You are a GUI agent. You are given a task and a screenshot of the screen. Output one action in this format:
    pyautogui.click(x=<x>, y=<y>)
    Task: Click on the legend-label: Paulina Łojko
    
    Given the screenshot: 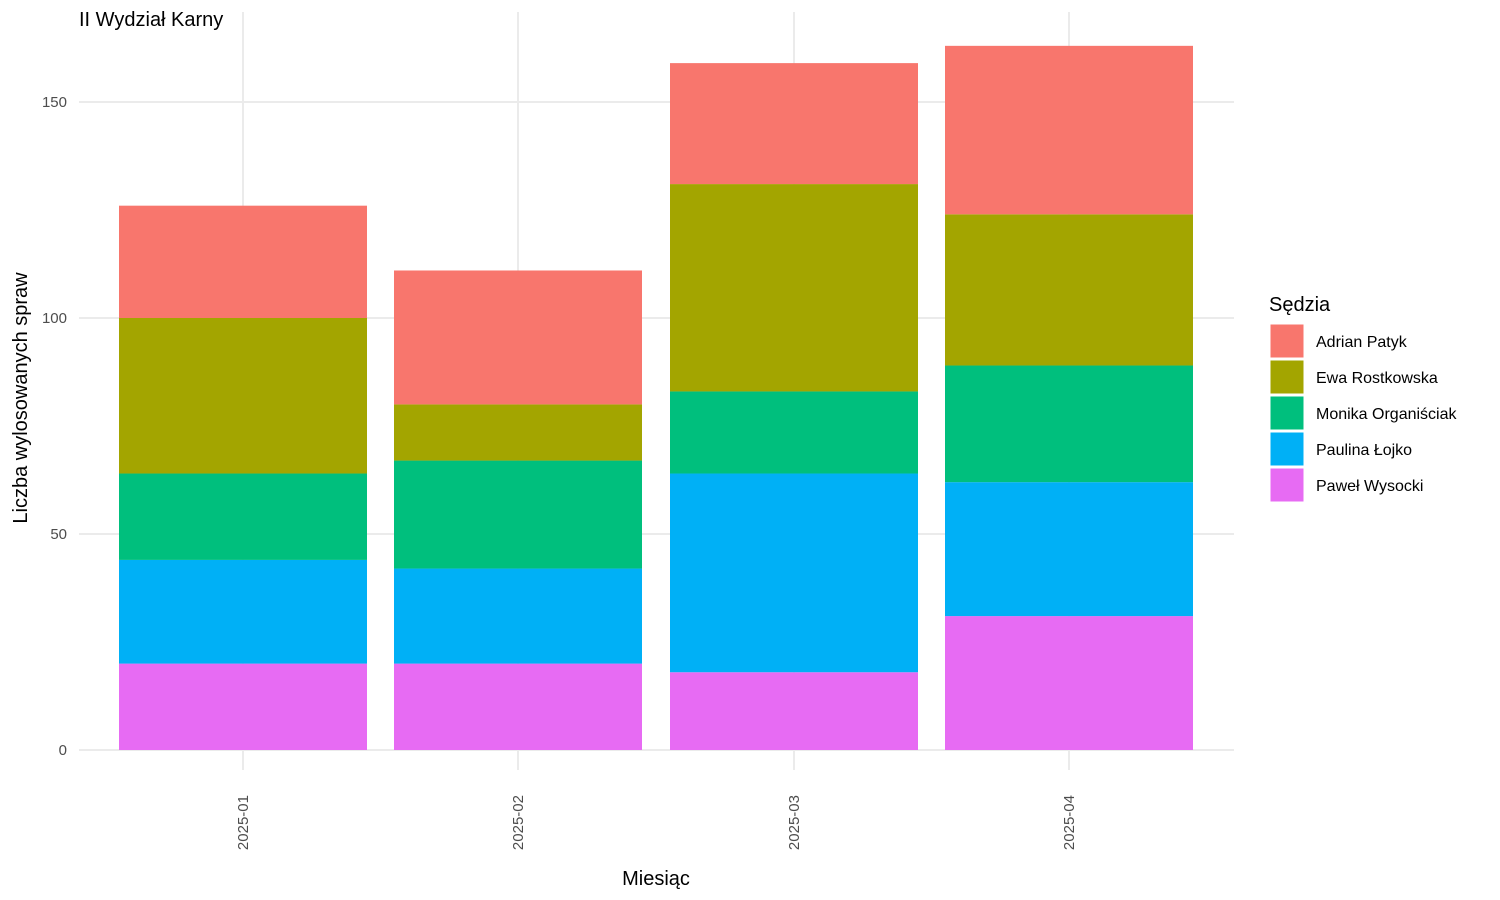 What is the action you would take?
    pyautogui.click(x=1364, y=450)
    